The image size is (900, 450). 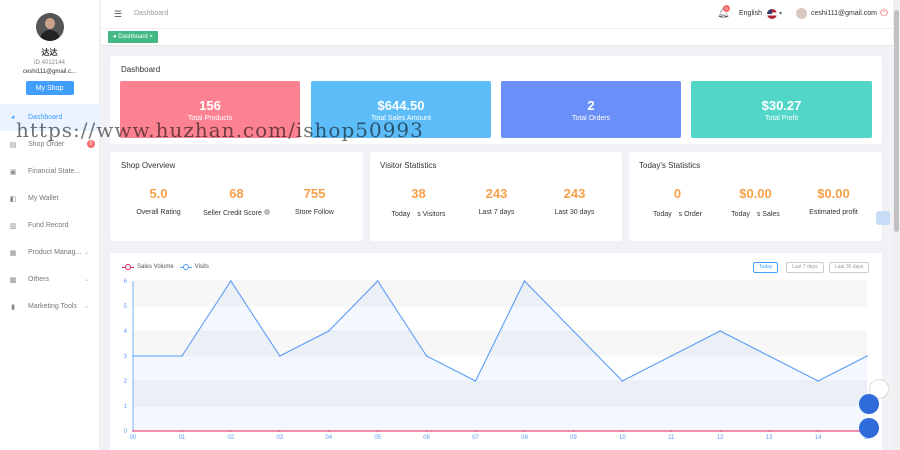 I want to click on sidebar-item-others: ▩ Others ⌄, so click(x=49, y=279).